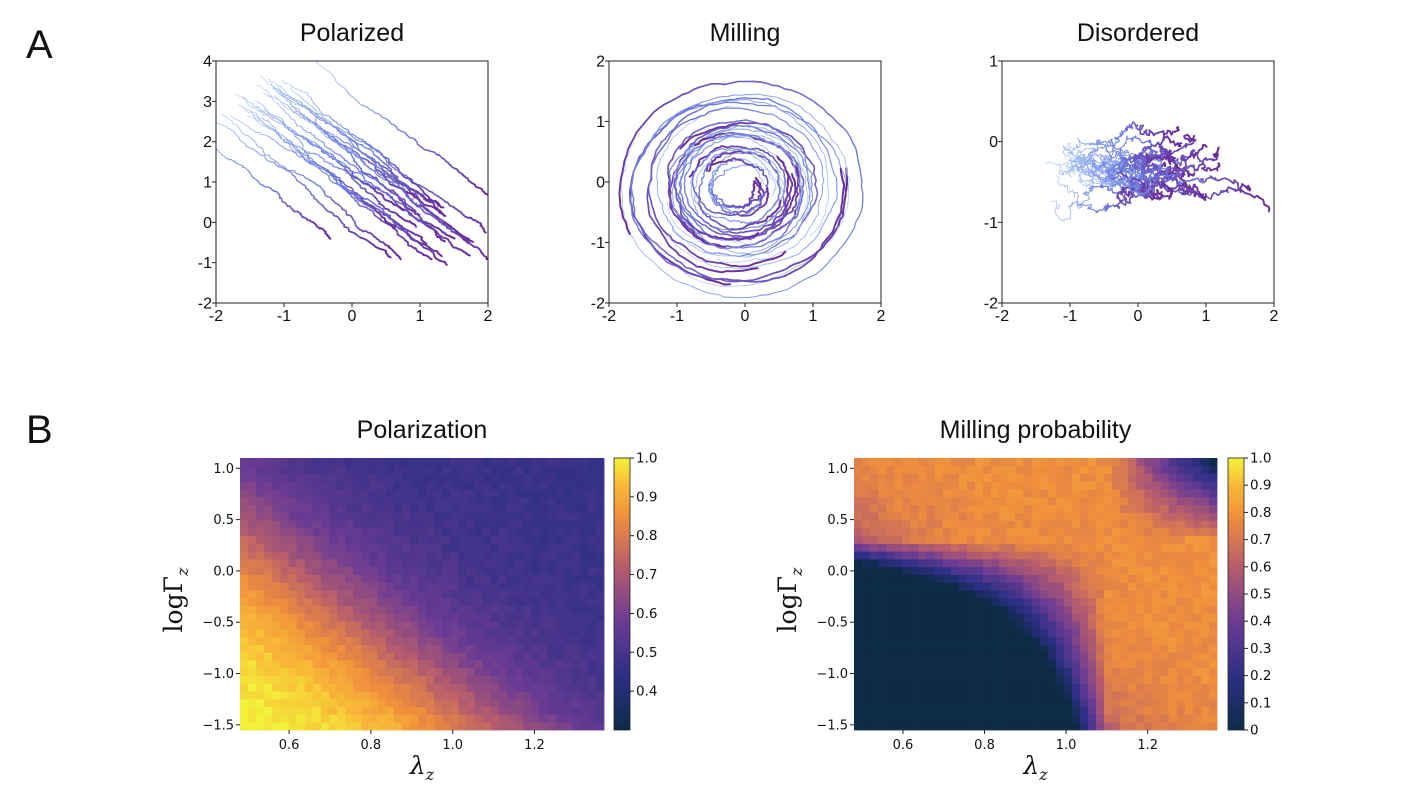 The image size is (1412, 794). Describe the element at coordinates (420, 316) in the screenshot. I see `x-tick-label: 1` at that location.